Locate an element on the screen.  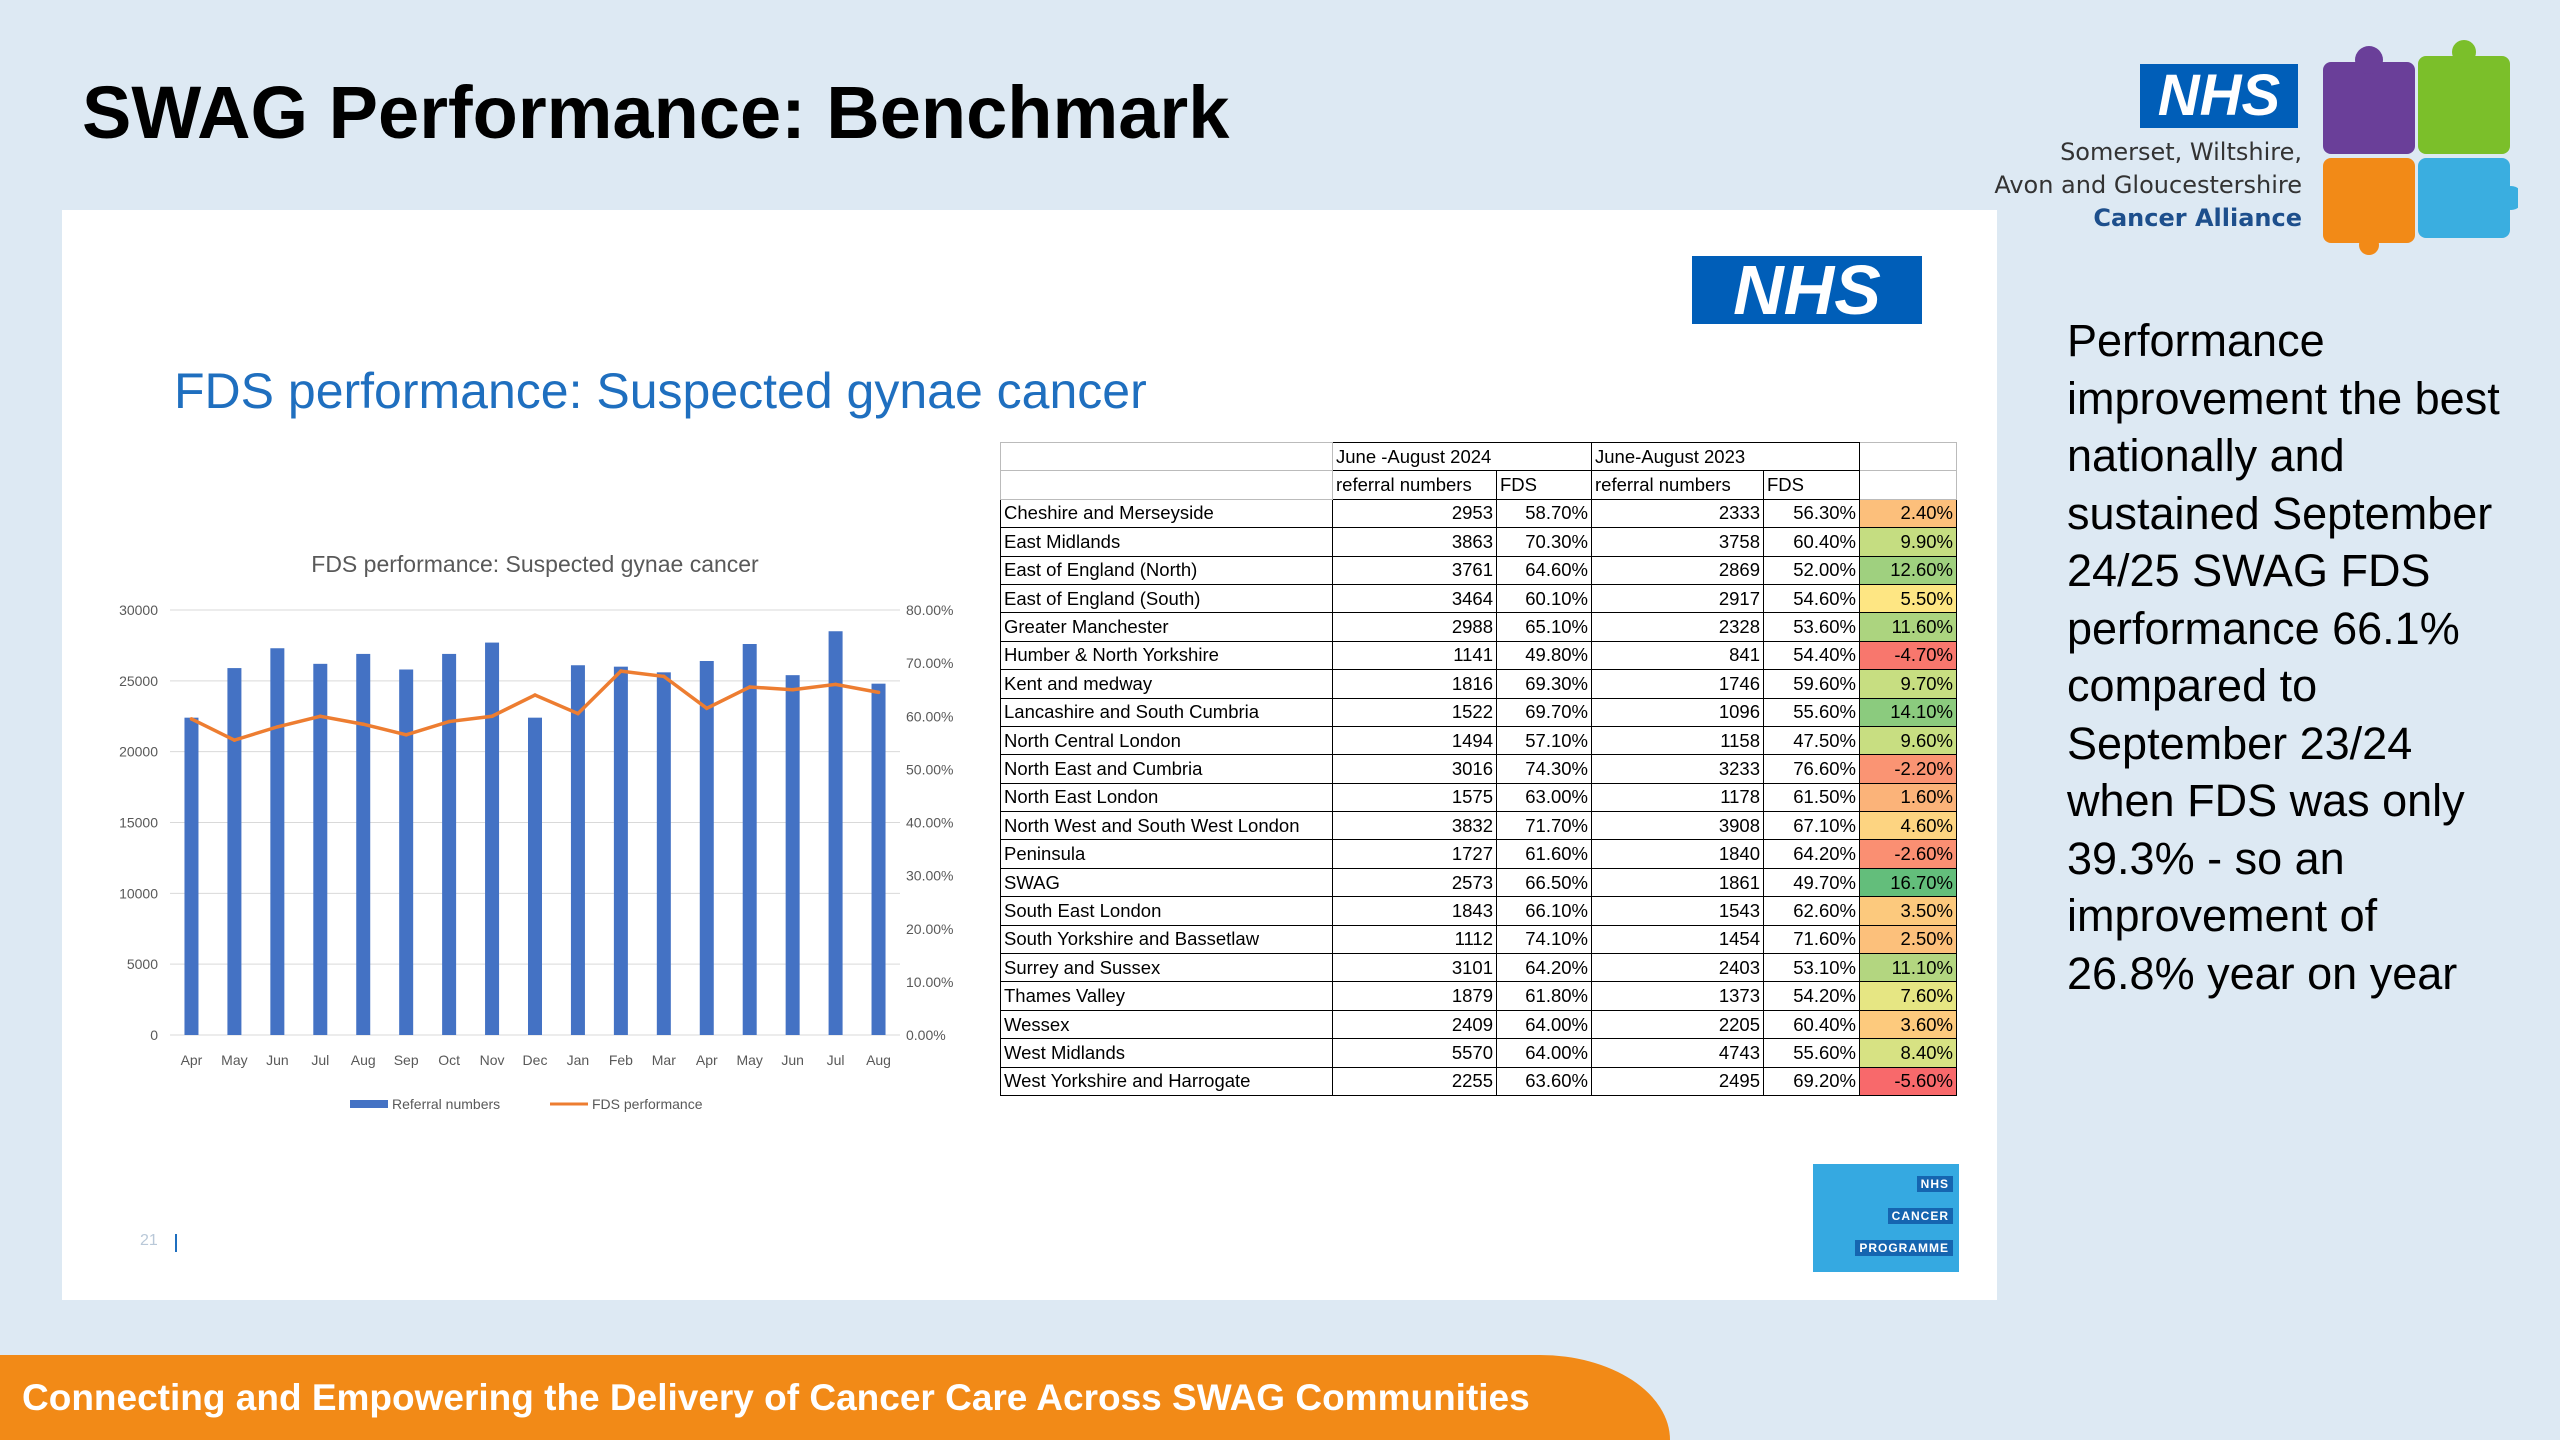
fds-2024-cell: 71.70% is located at coordinates (1544, 826).